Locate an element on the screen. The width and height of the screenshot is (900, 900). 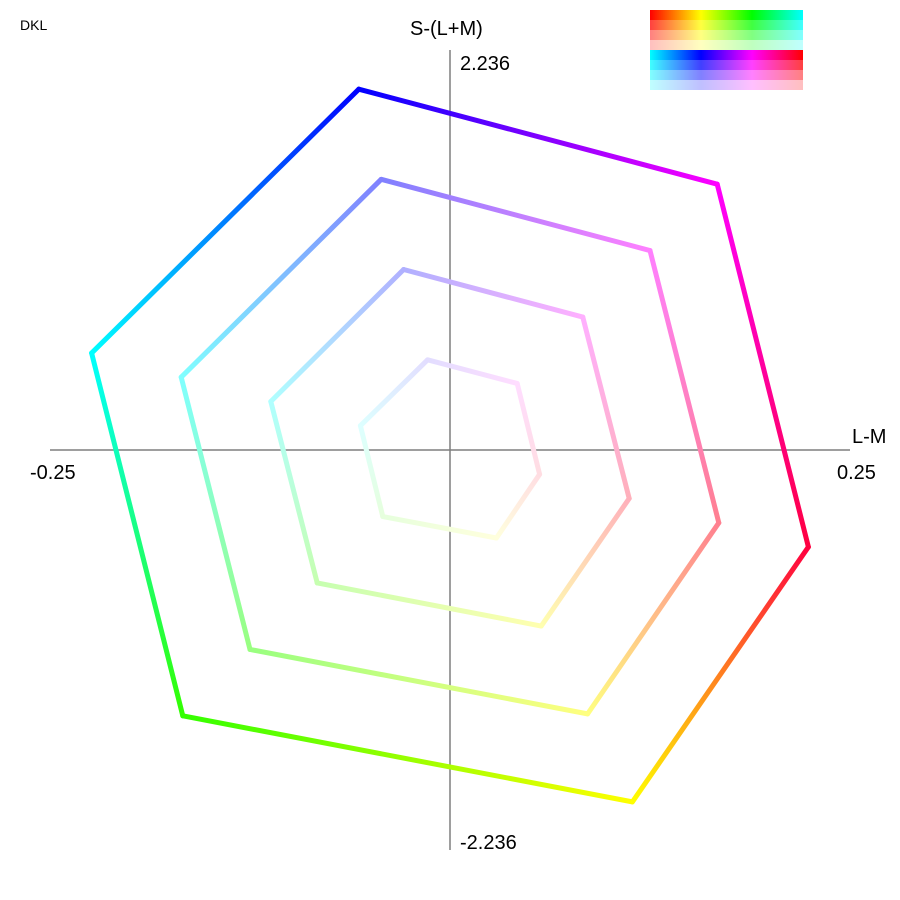
color-swatch-panel is located at coordinates (726, 50).